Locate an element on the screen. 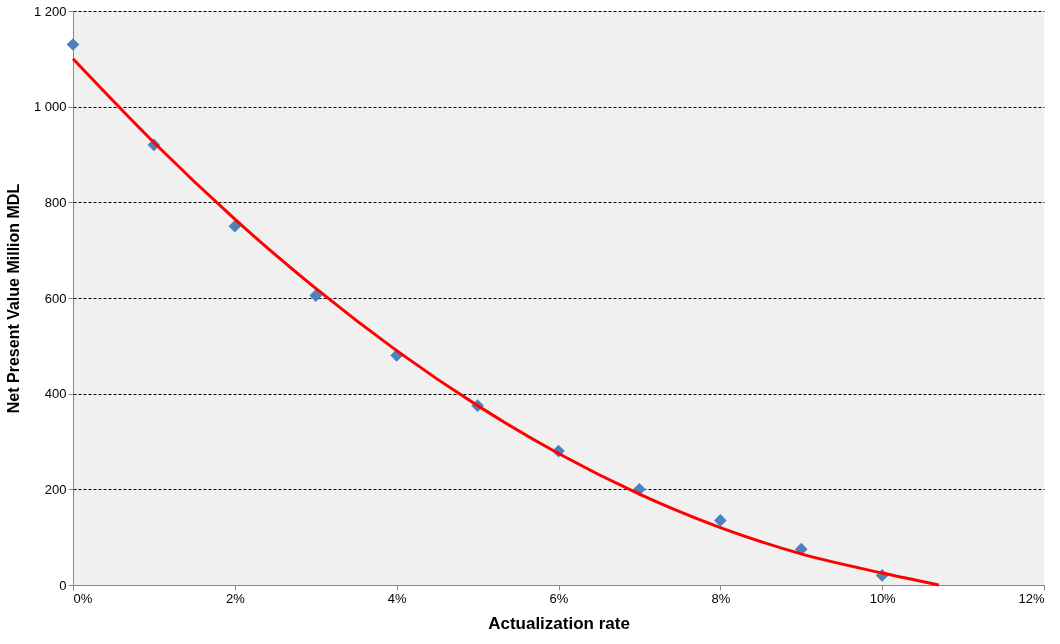  y-axis-title: Net Present Value Million MDL is located at coordinates (13, 298).